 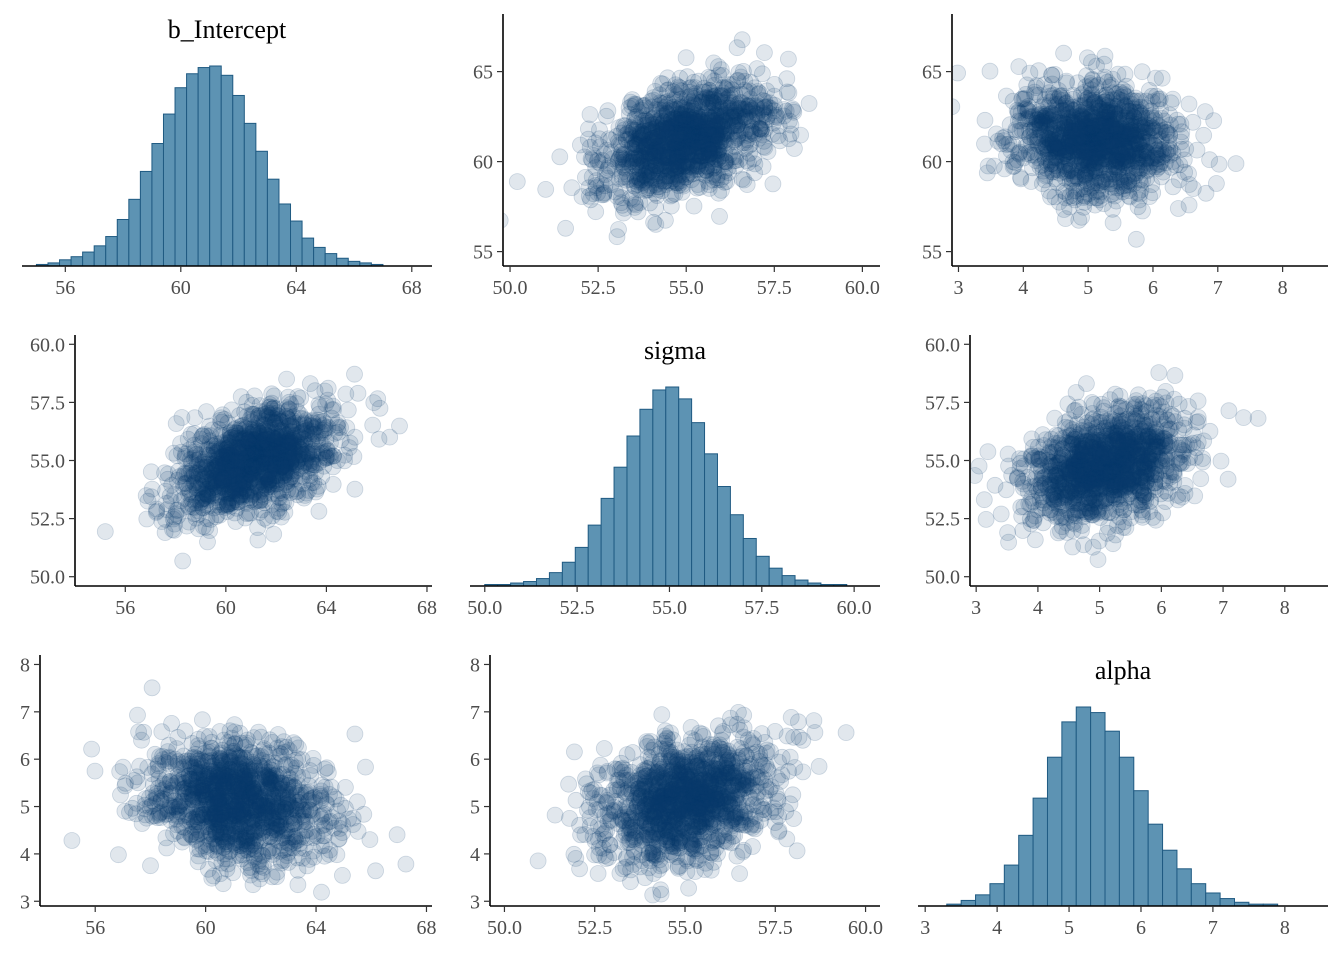 I want to click on x-tick-label: 50.0, so click(x=484, y=608).